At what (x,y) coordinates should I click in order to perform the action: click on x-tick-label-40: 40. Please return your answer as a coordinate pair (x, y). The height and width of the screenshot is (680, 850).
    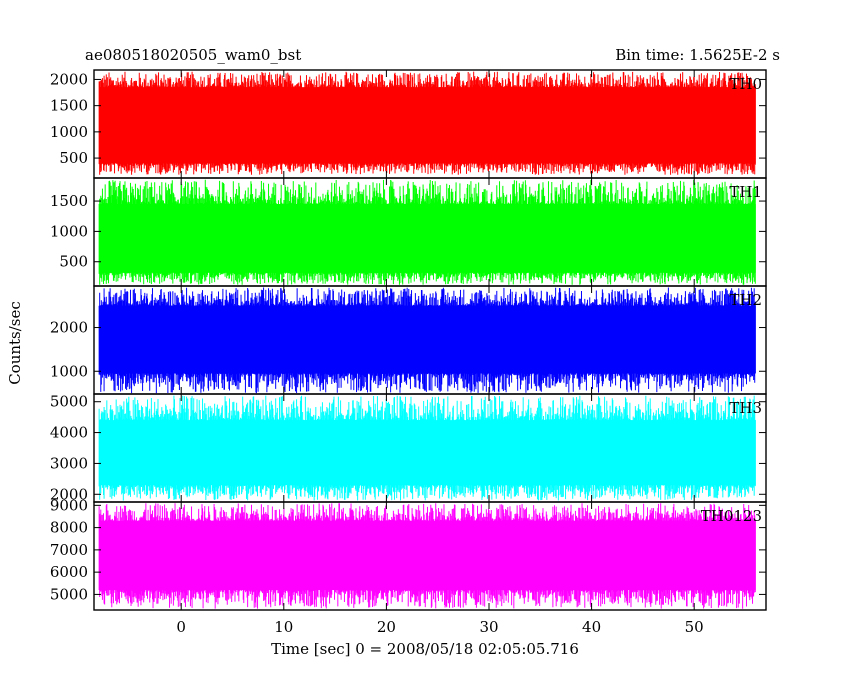
    Looking at the image, I should click on (591, 627).